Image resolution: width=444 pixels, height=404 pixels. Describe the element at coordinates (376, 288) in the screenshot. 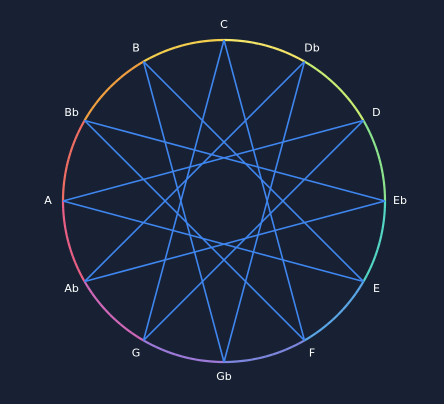

I see `note-label-e: E` at that location.